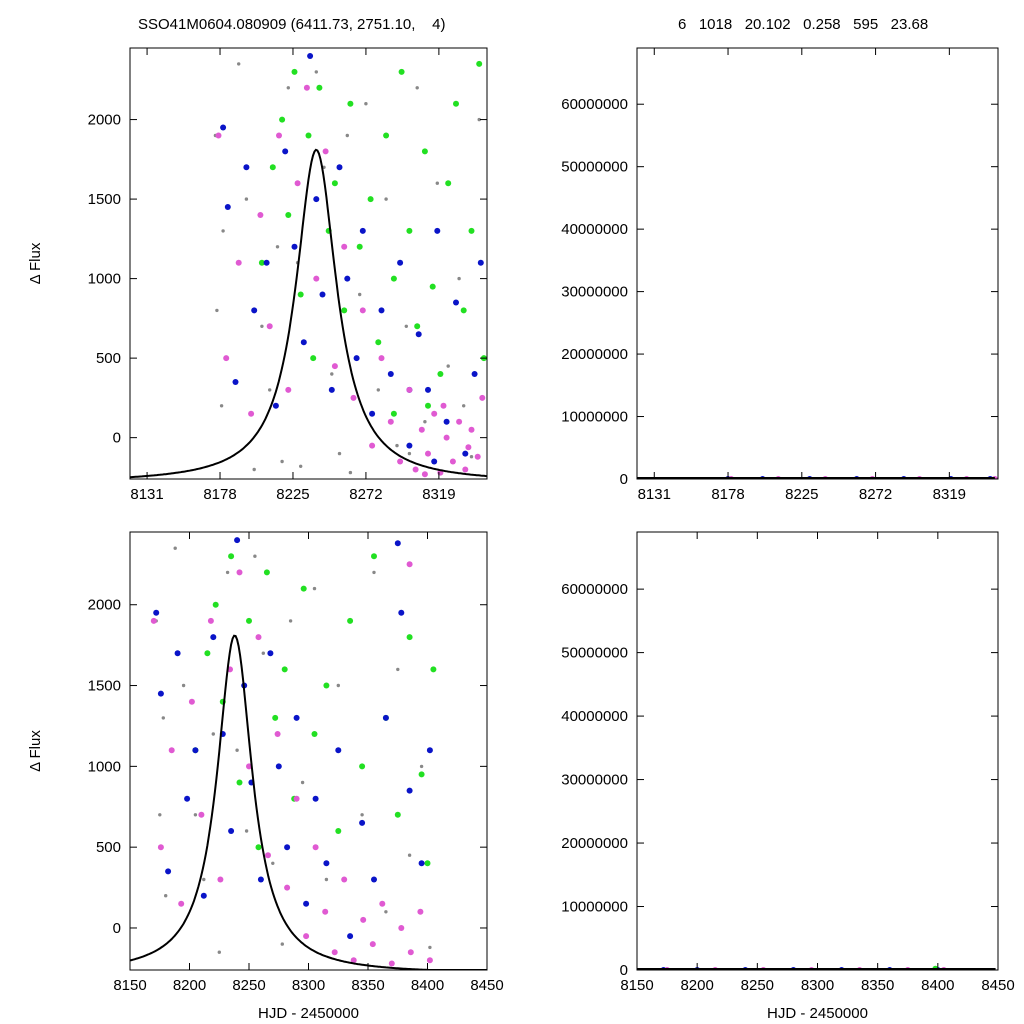 Image resolution: width=1024 pixels, height=1024 pixels. I want to click on x-tick-label: 8200, so click(189, 985).